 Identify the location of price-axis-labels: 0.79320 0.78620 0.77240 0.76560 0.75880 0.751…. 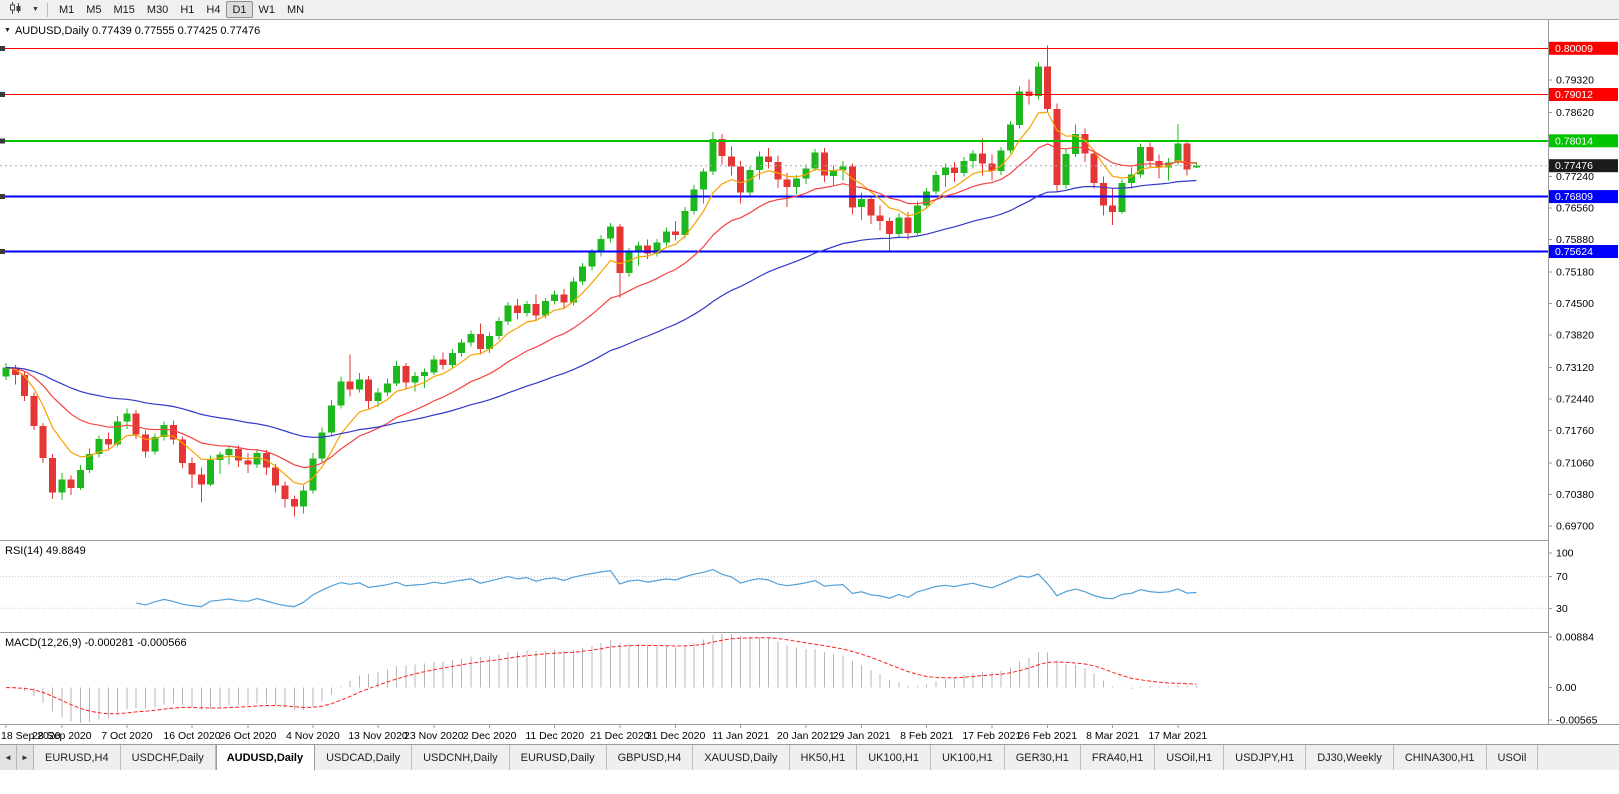
(1573, 401).